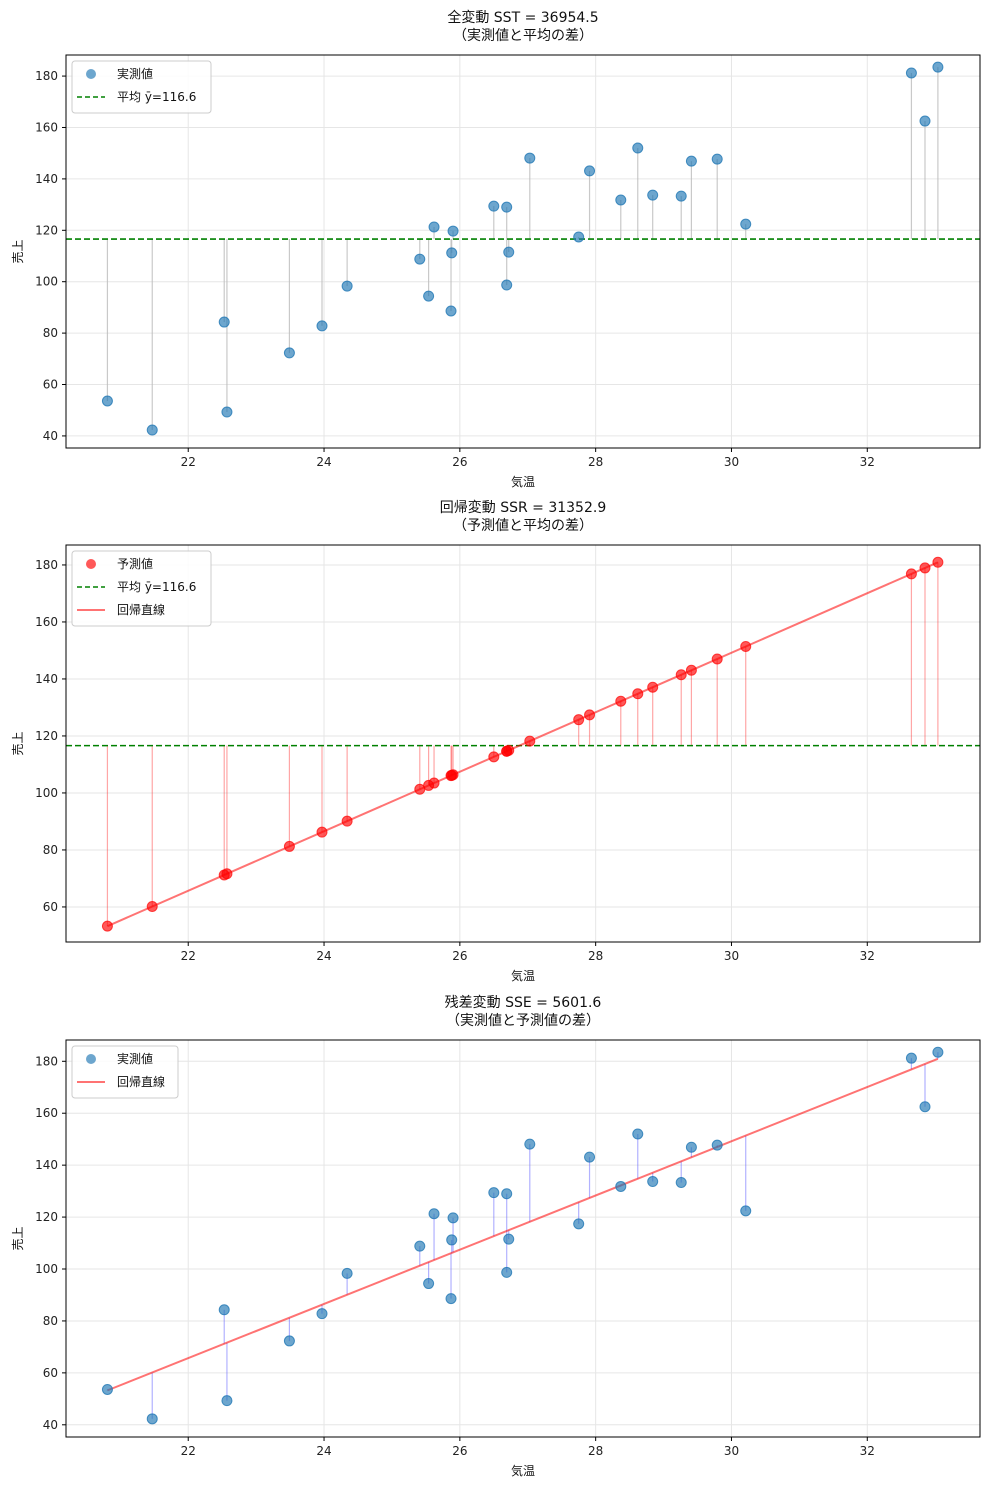  Describe the element at coordinates (459, 956) in the screenshot. I see `x-tick-label: 26` at that location.